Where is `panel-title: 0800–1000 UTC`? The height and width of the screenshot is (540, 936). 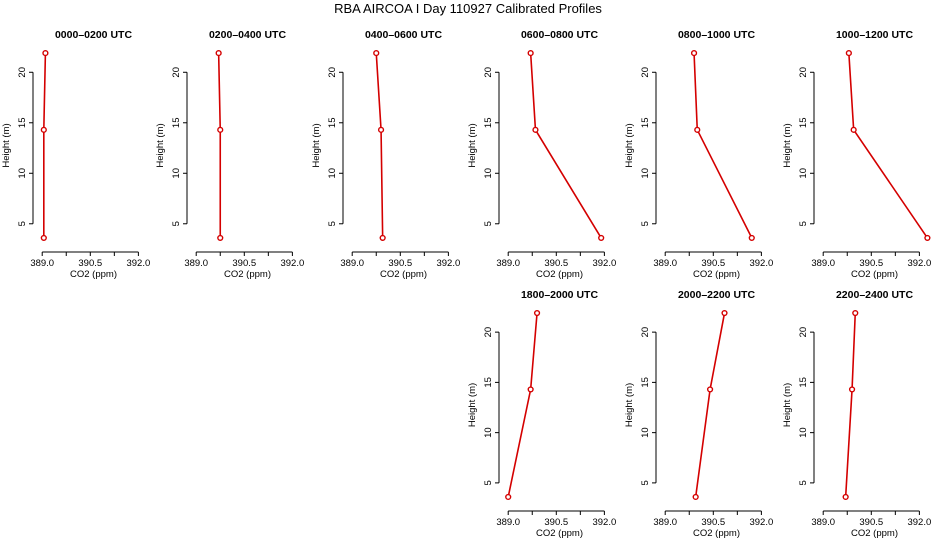 panel-title: 0800–1000 UTC is located at coordinates (716, 35).